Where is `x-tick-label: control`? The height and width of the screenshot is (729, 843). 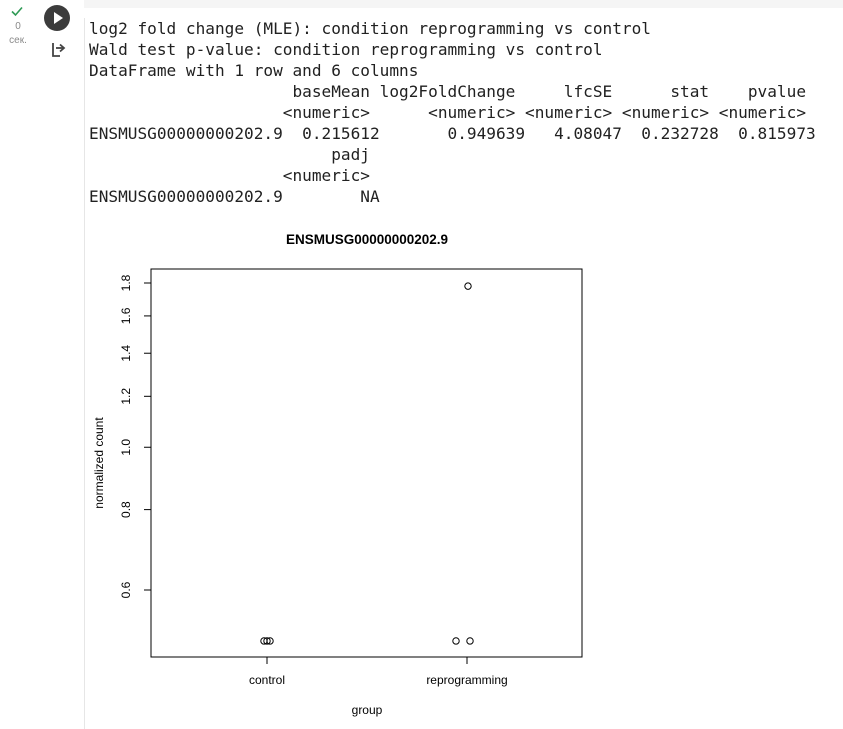 x-tick-label: control is located at coordinates (267, 680).